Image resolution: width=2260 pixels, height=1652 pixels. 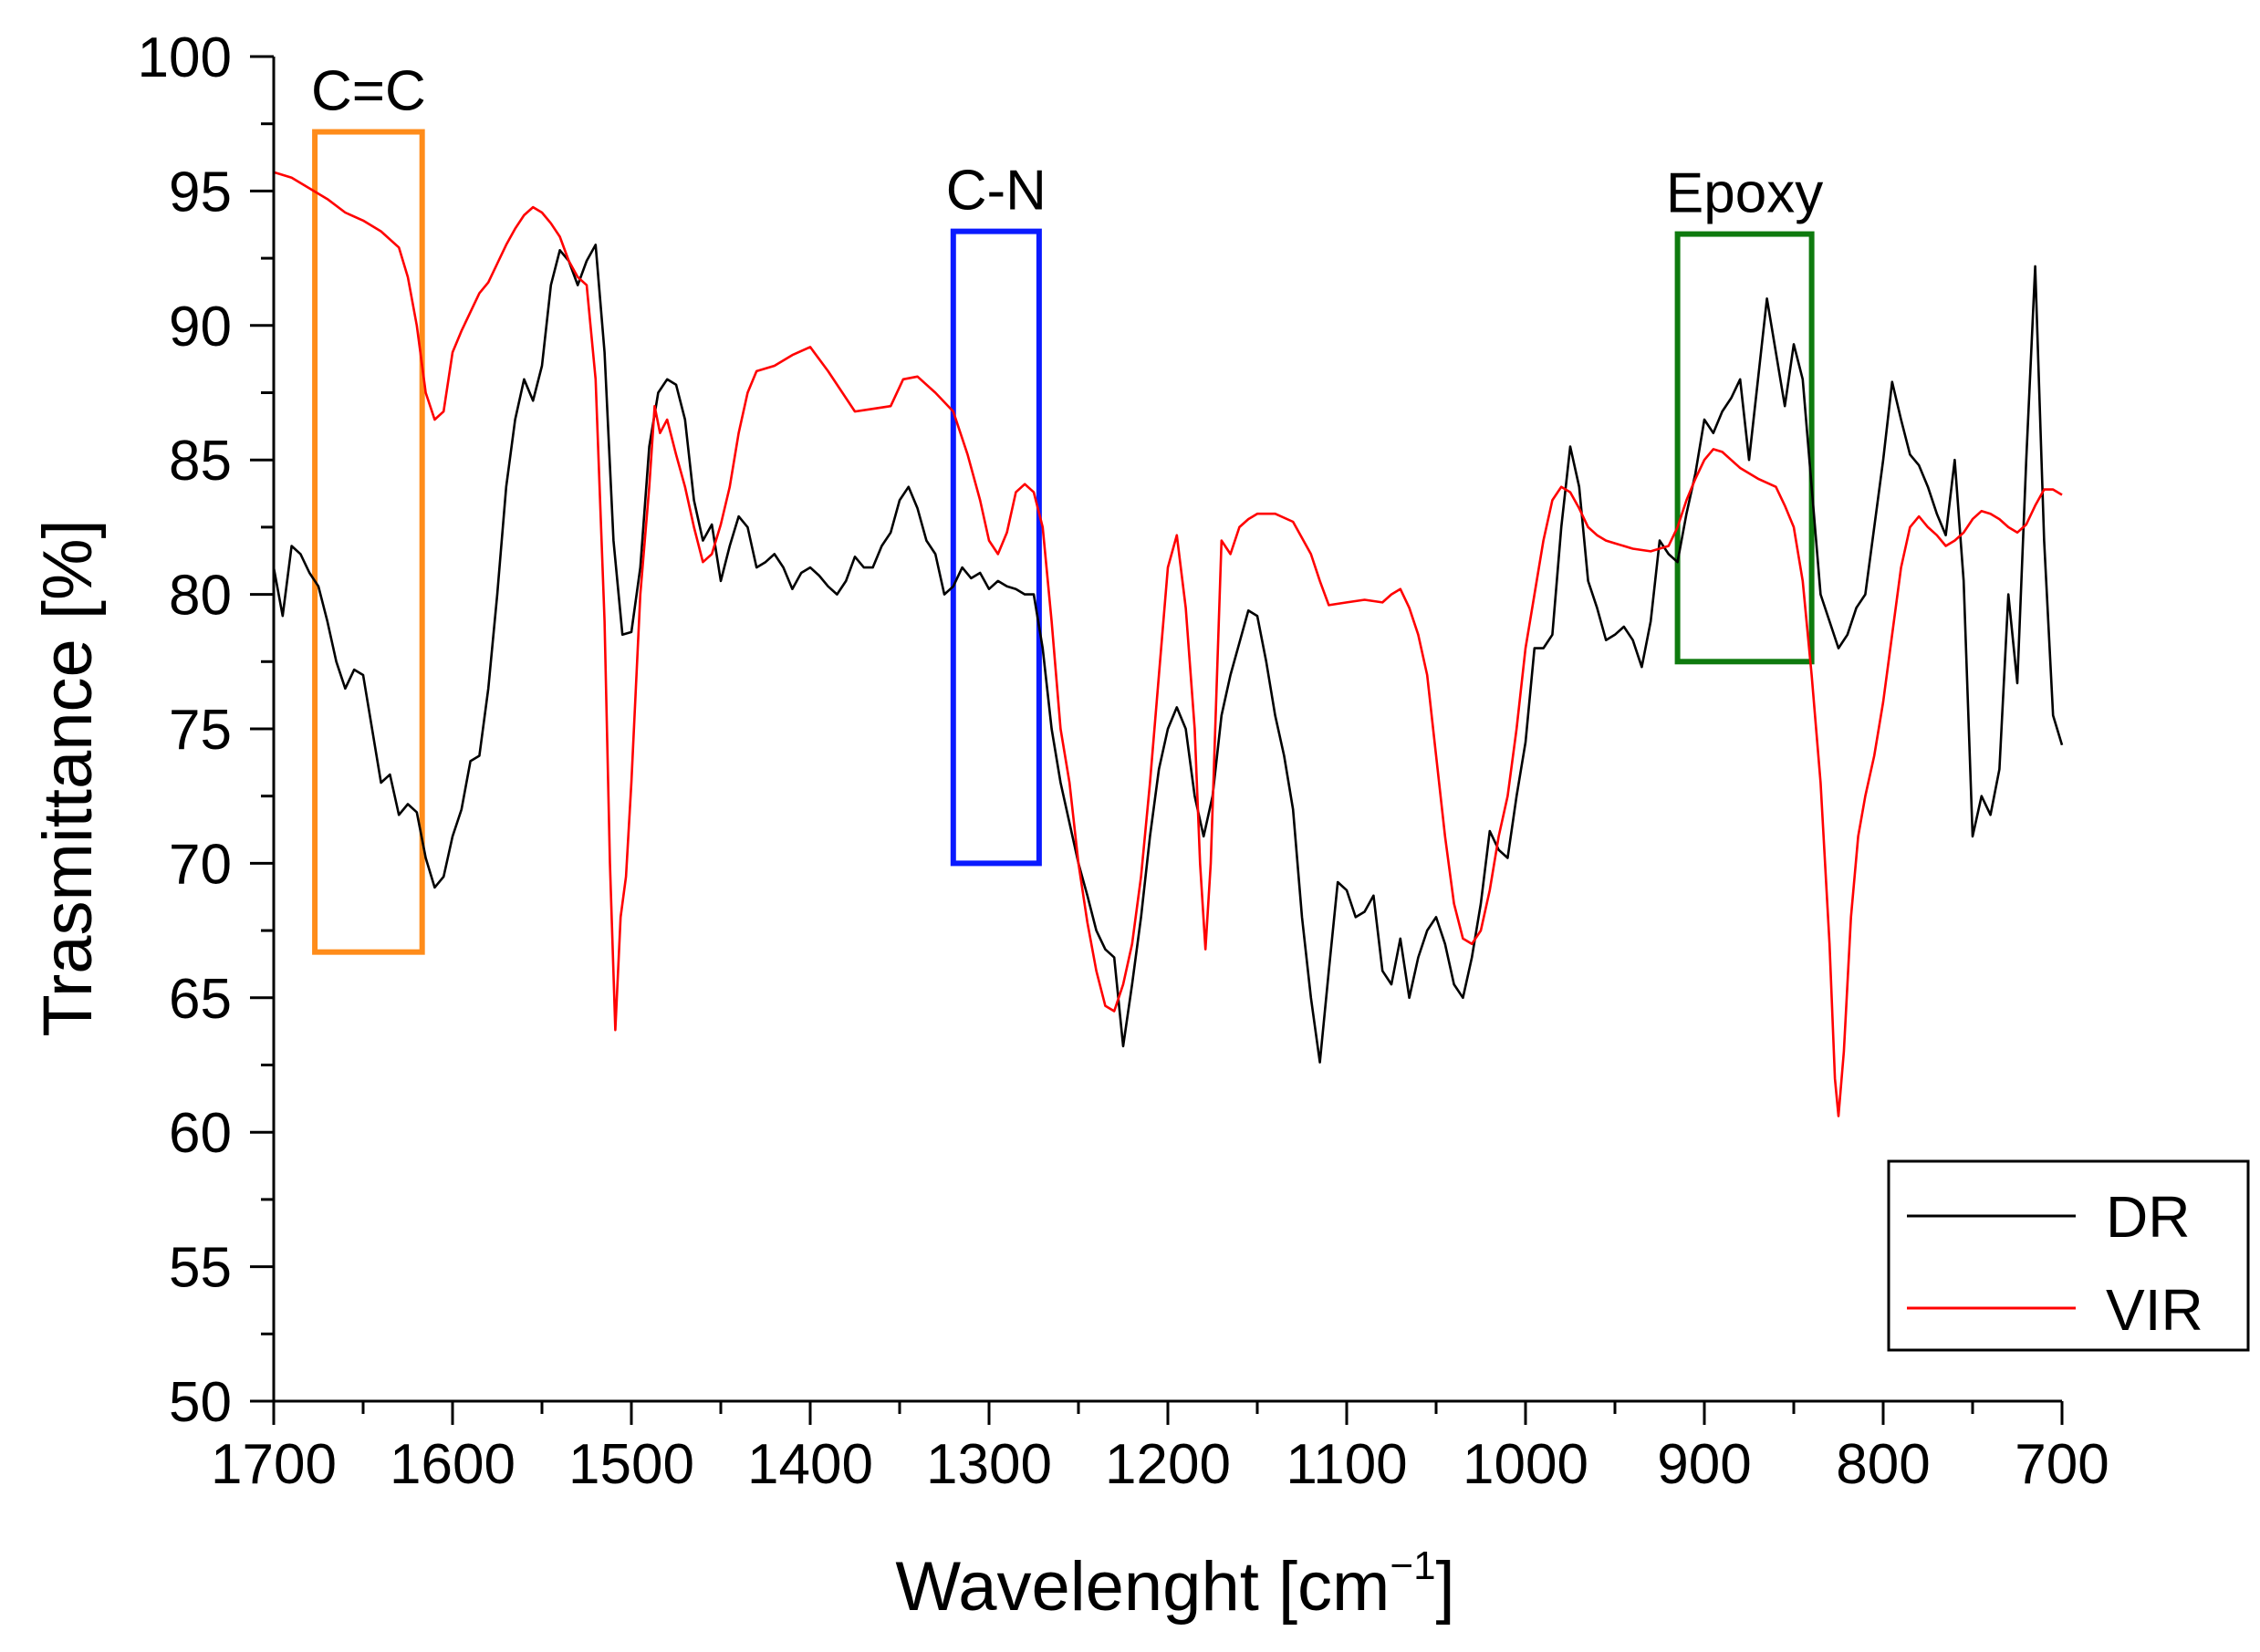 I want to click on y-tick-label: 95, so click(x=200, y=192).